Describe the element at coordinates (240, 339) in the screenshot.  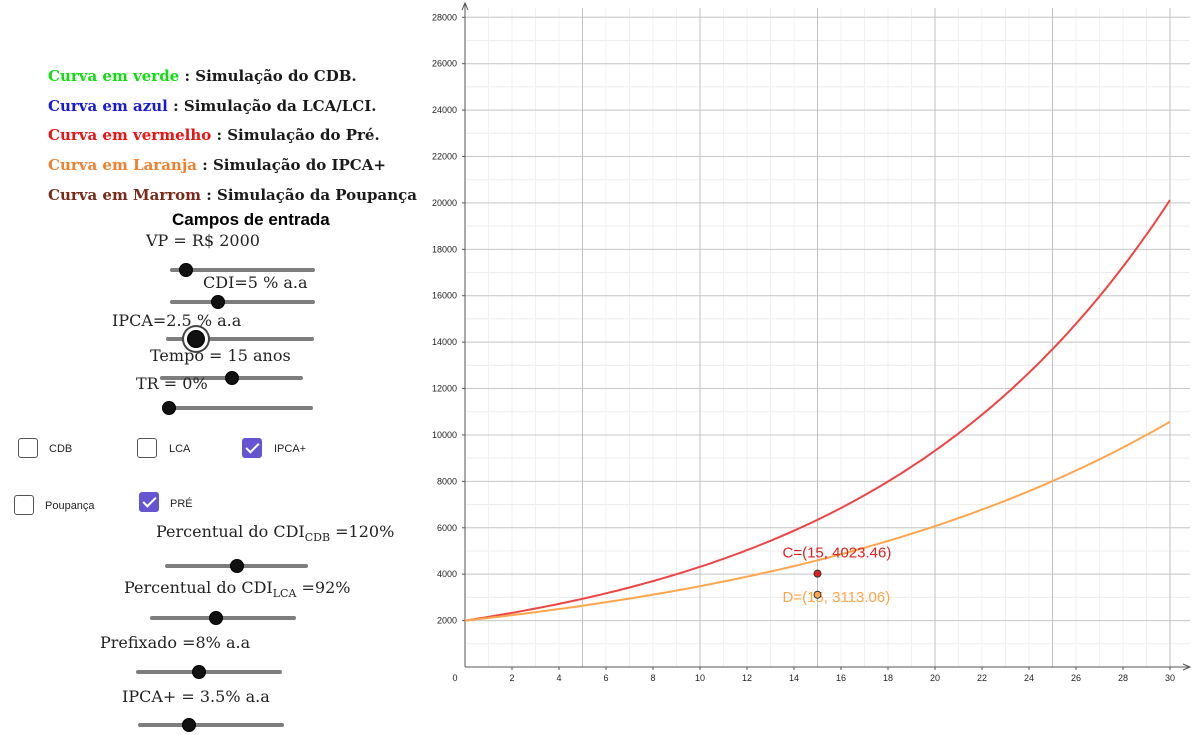
I see `ipca-slider-track` at that location.